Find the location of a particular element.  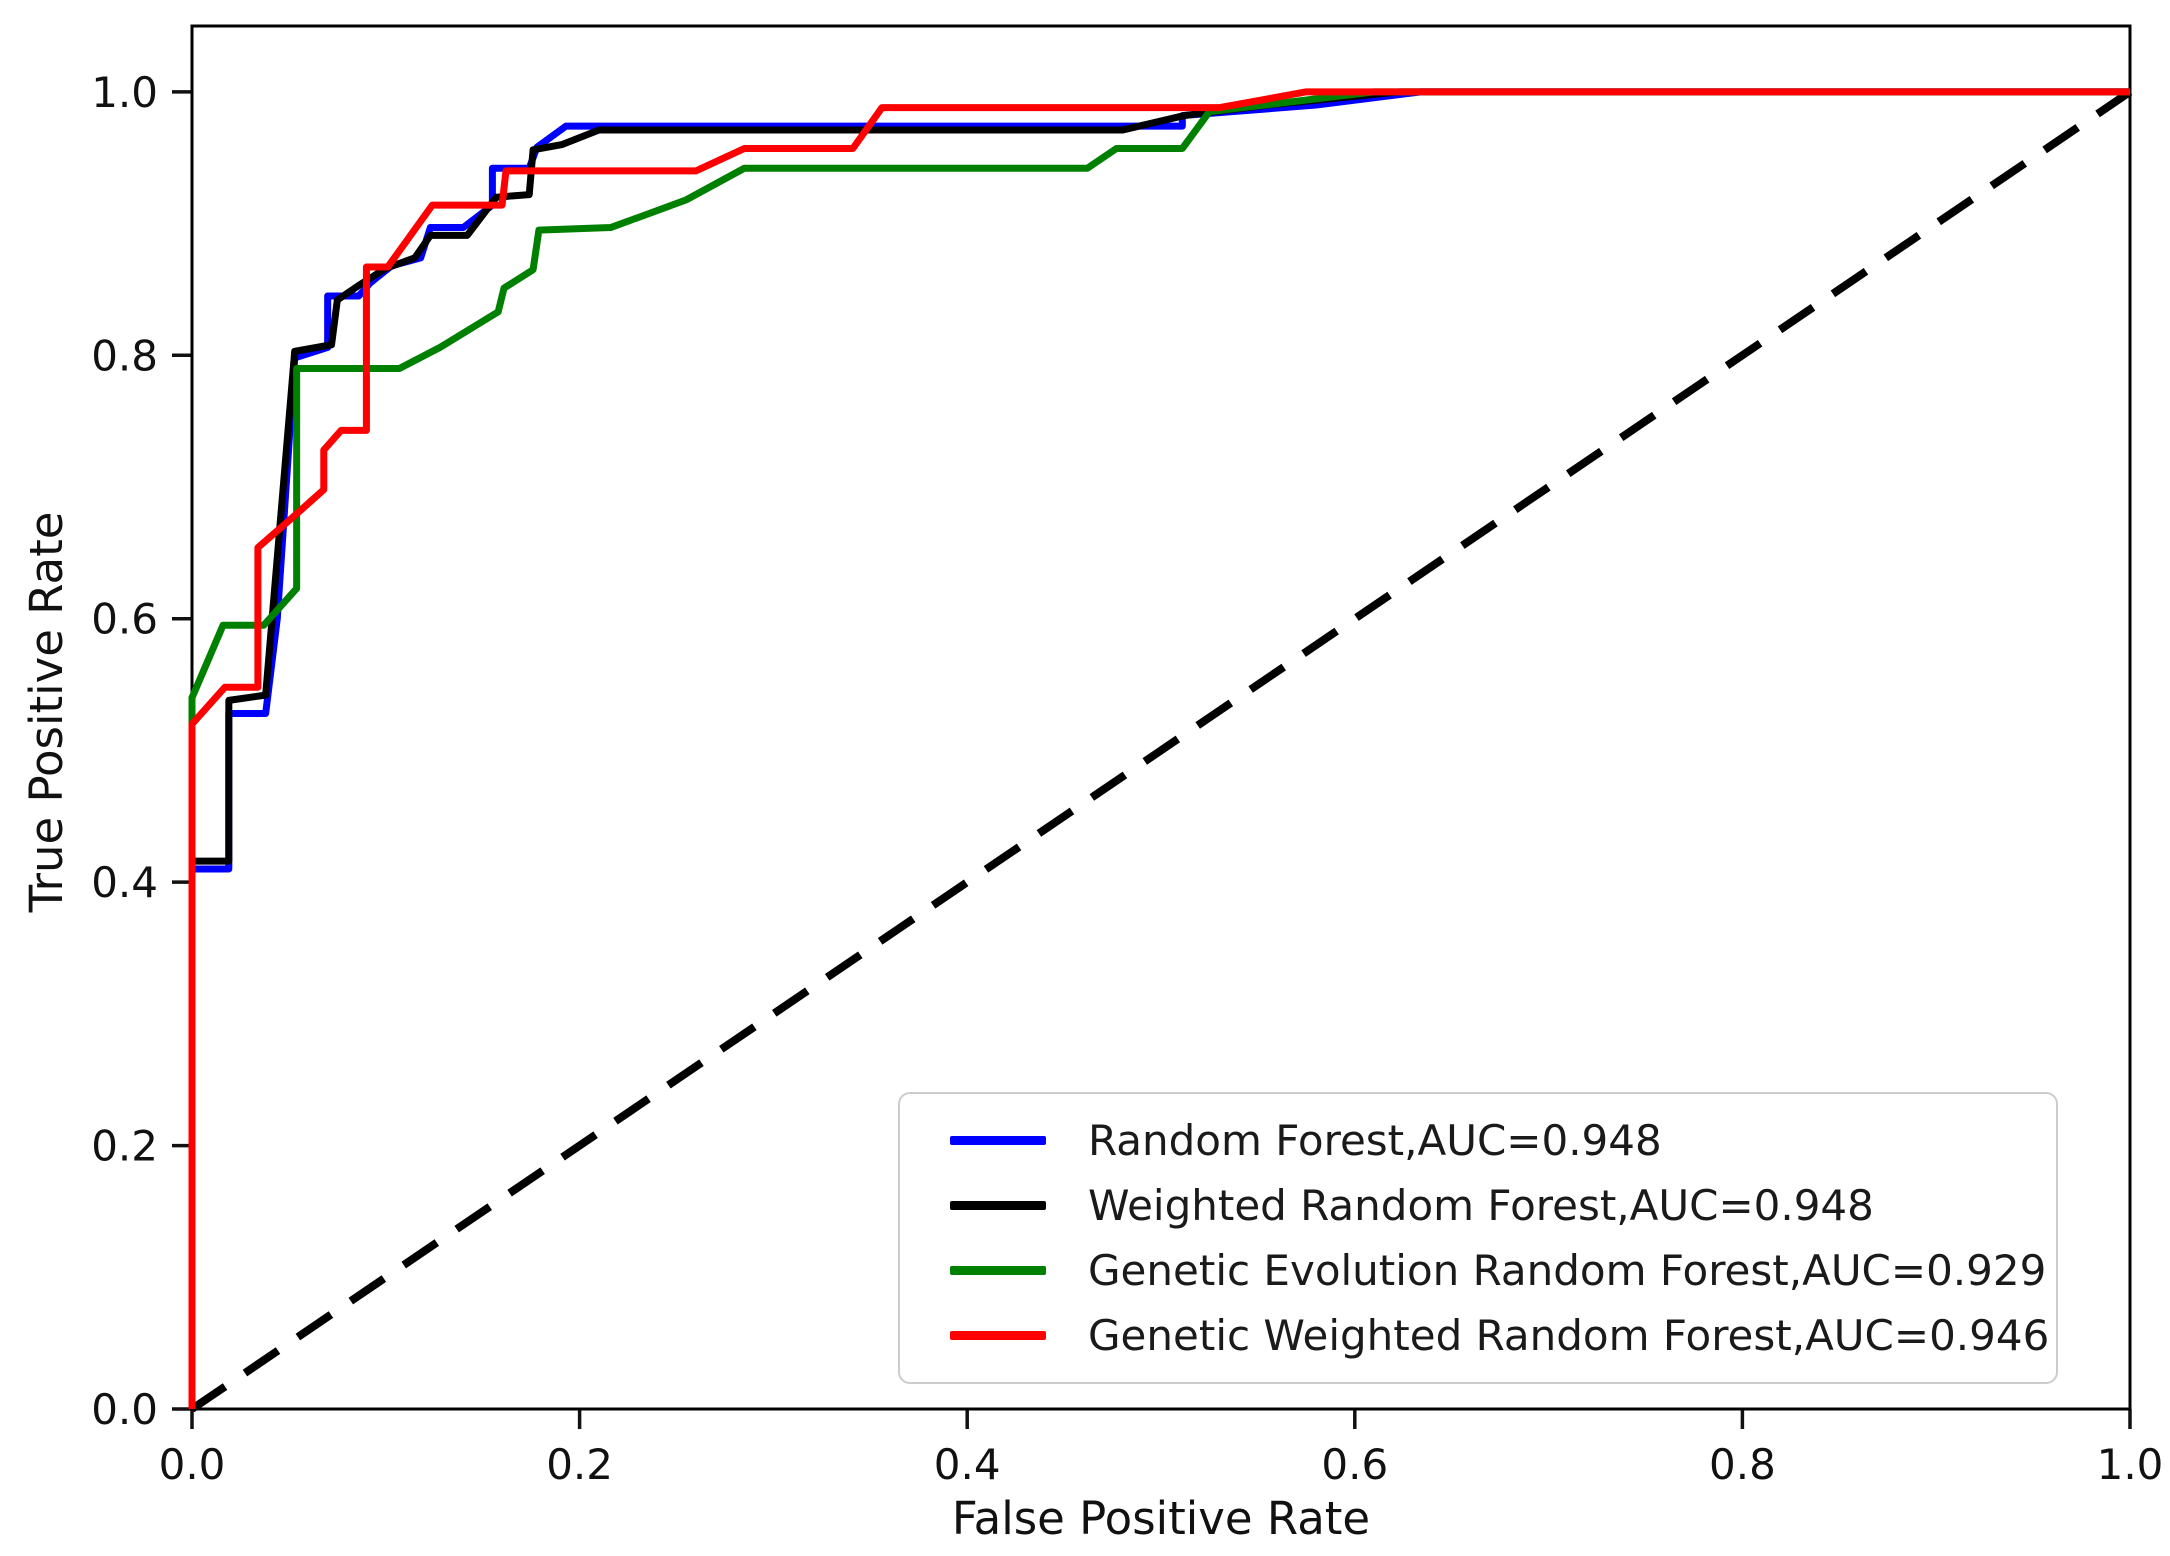

y-tick-label: 0.6 is located at coordinates (124, 619).